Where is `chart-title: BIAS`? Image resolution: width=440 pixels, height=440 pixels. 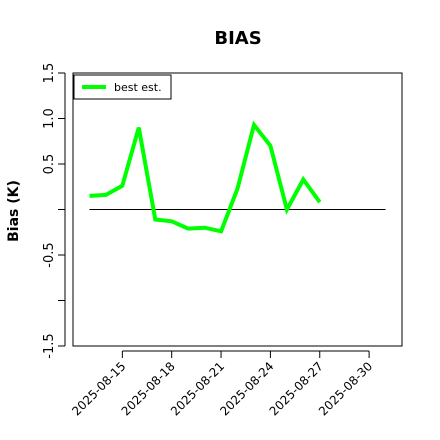
chart-title: BIAS is located at coordinates (237, 38).